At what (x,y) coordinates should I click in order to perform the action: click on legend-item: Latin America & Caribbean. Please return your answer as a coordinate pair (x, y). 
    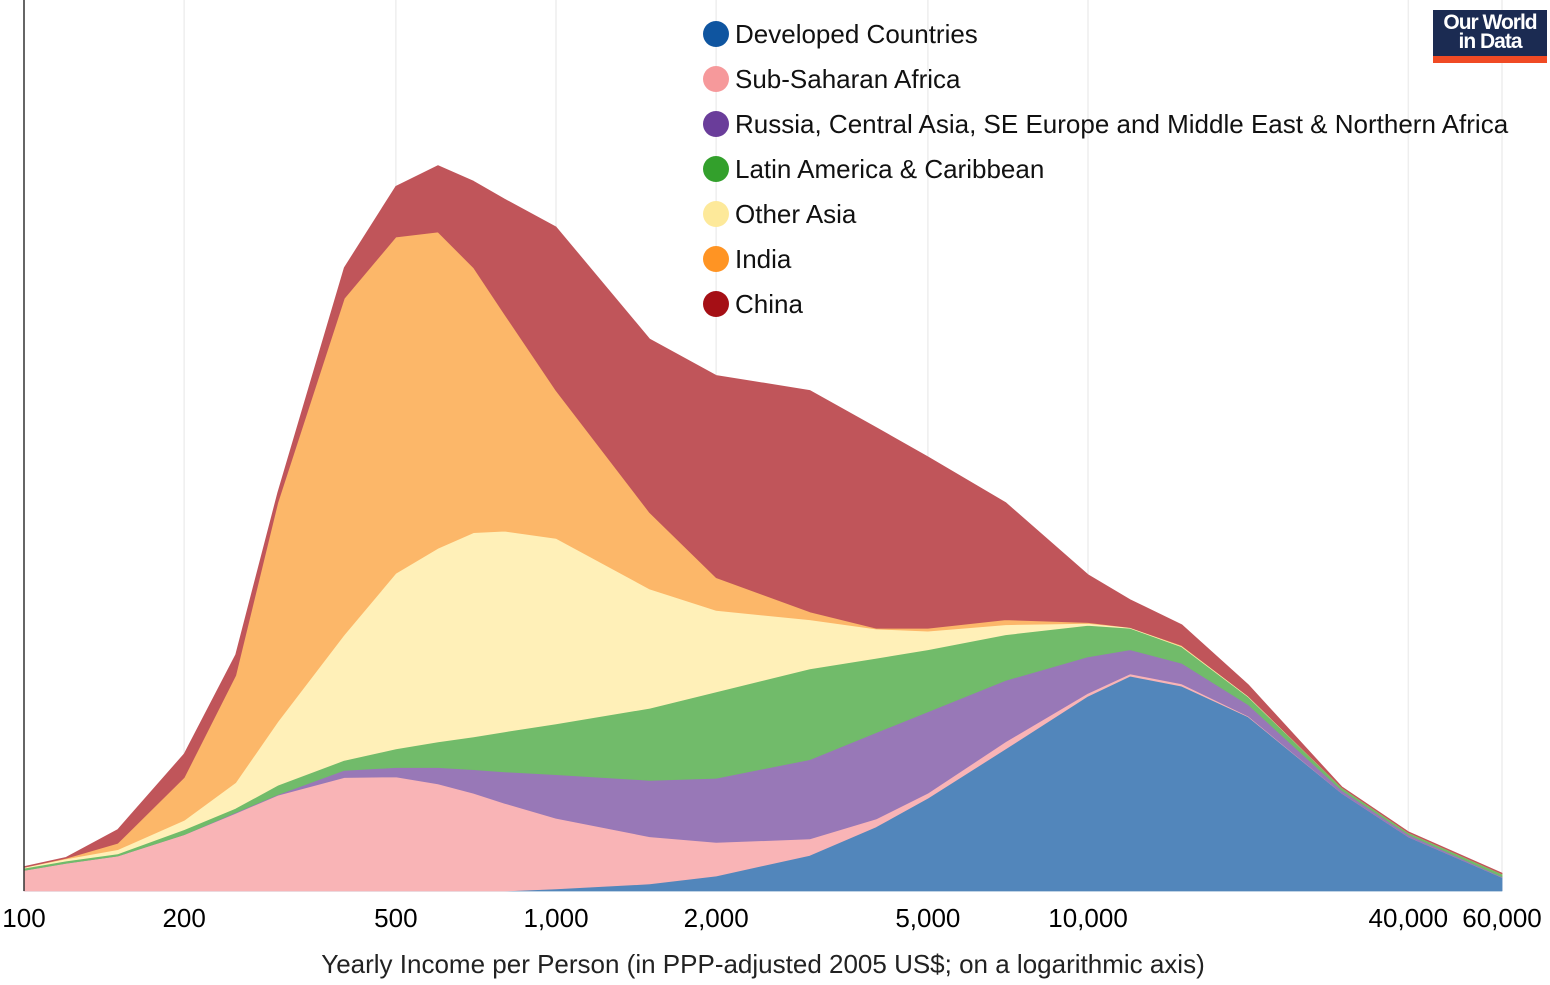
    Looking at the image, I should click on (873, 169).